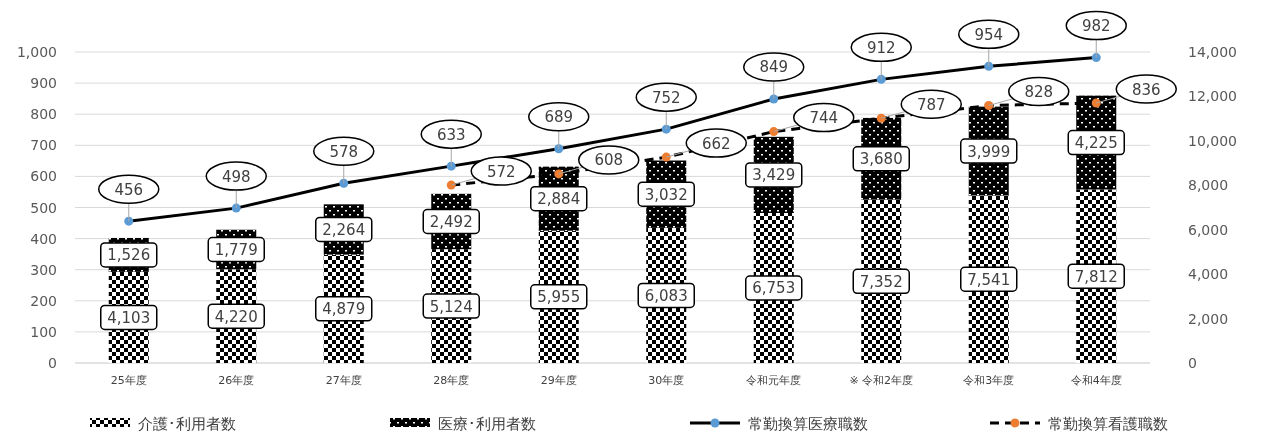 The height and width of the screenshot is (437, 1276). Describe the element at coordinates (1212, 96) in the screenshot. I see `y2-tick-label: 12,000` at that location.